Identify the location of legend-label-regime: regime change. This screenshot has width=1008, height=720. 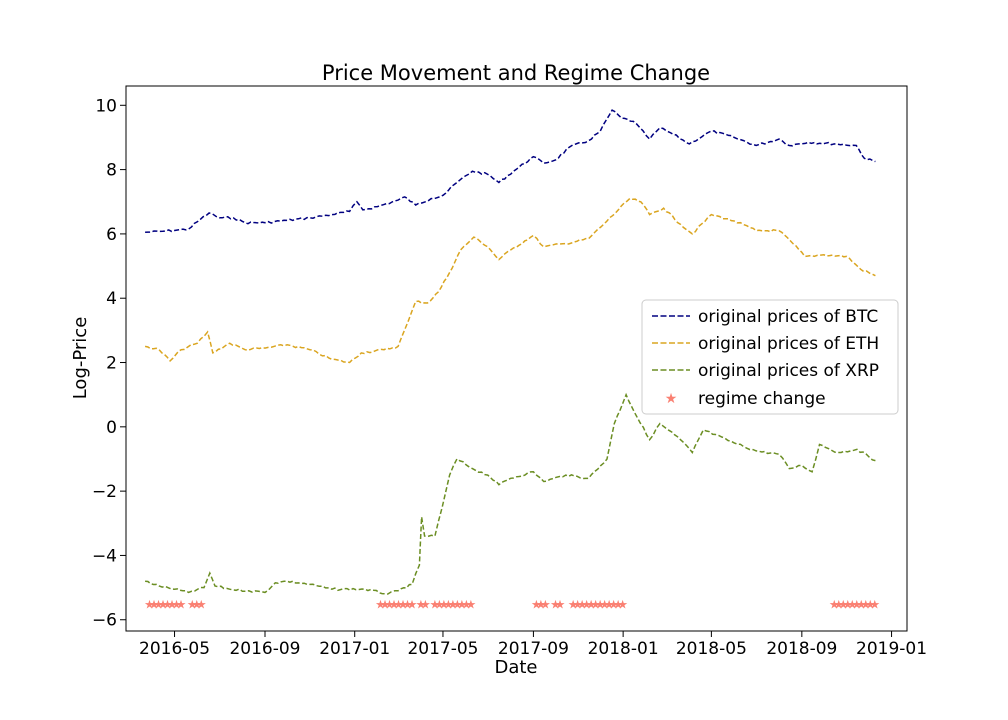
(762, 399).